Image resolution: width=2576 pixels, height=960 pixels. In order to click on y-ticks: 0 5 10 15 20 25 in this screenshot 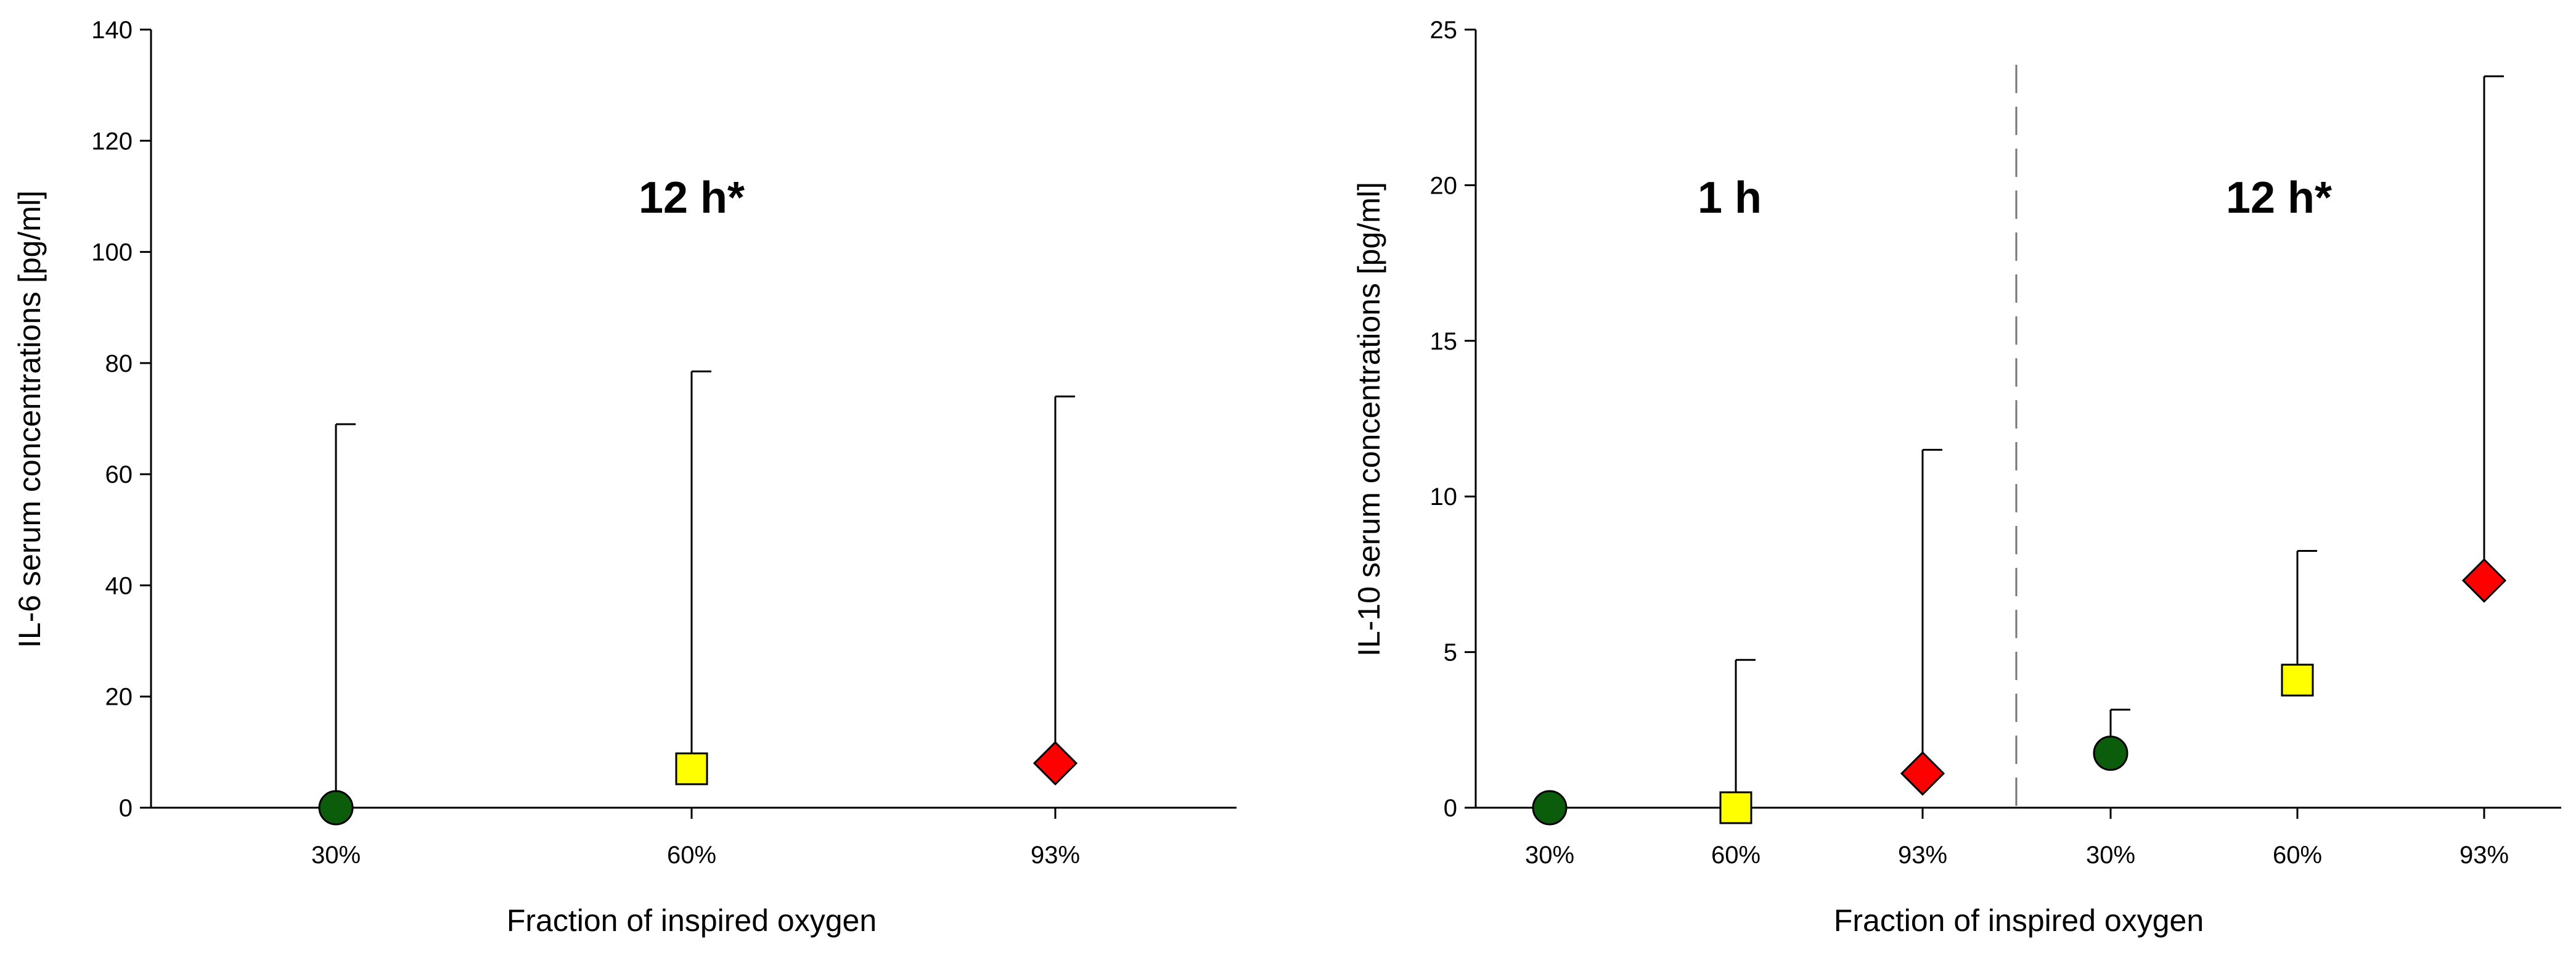, I will do `click(1453, 419)`.